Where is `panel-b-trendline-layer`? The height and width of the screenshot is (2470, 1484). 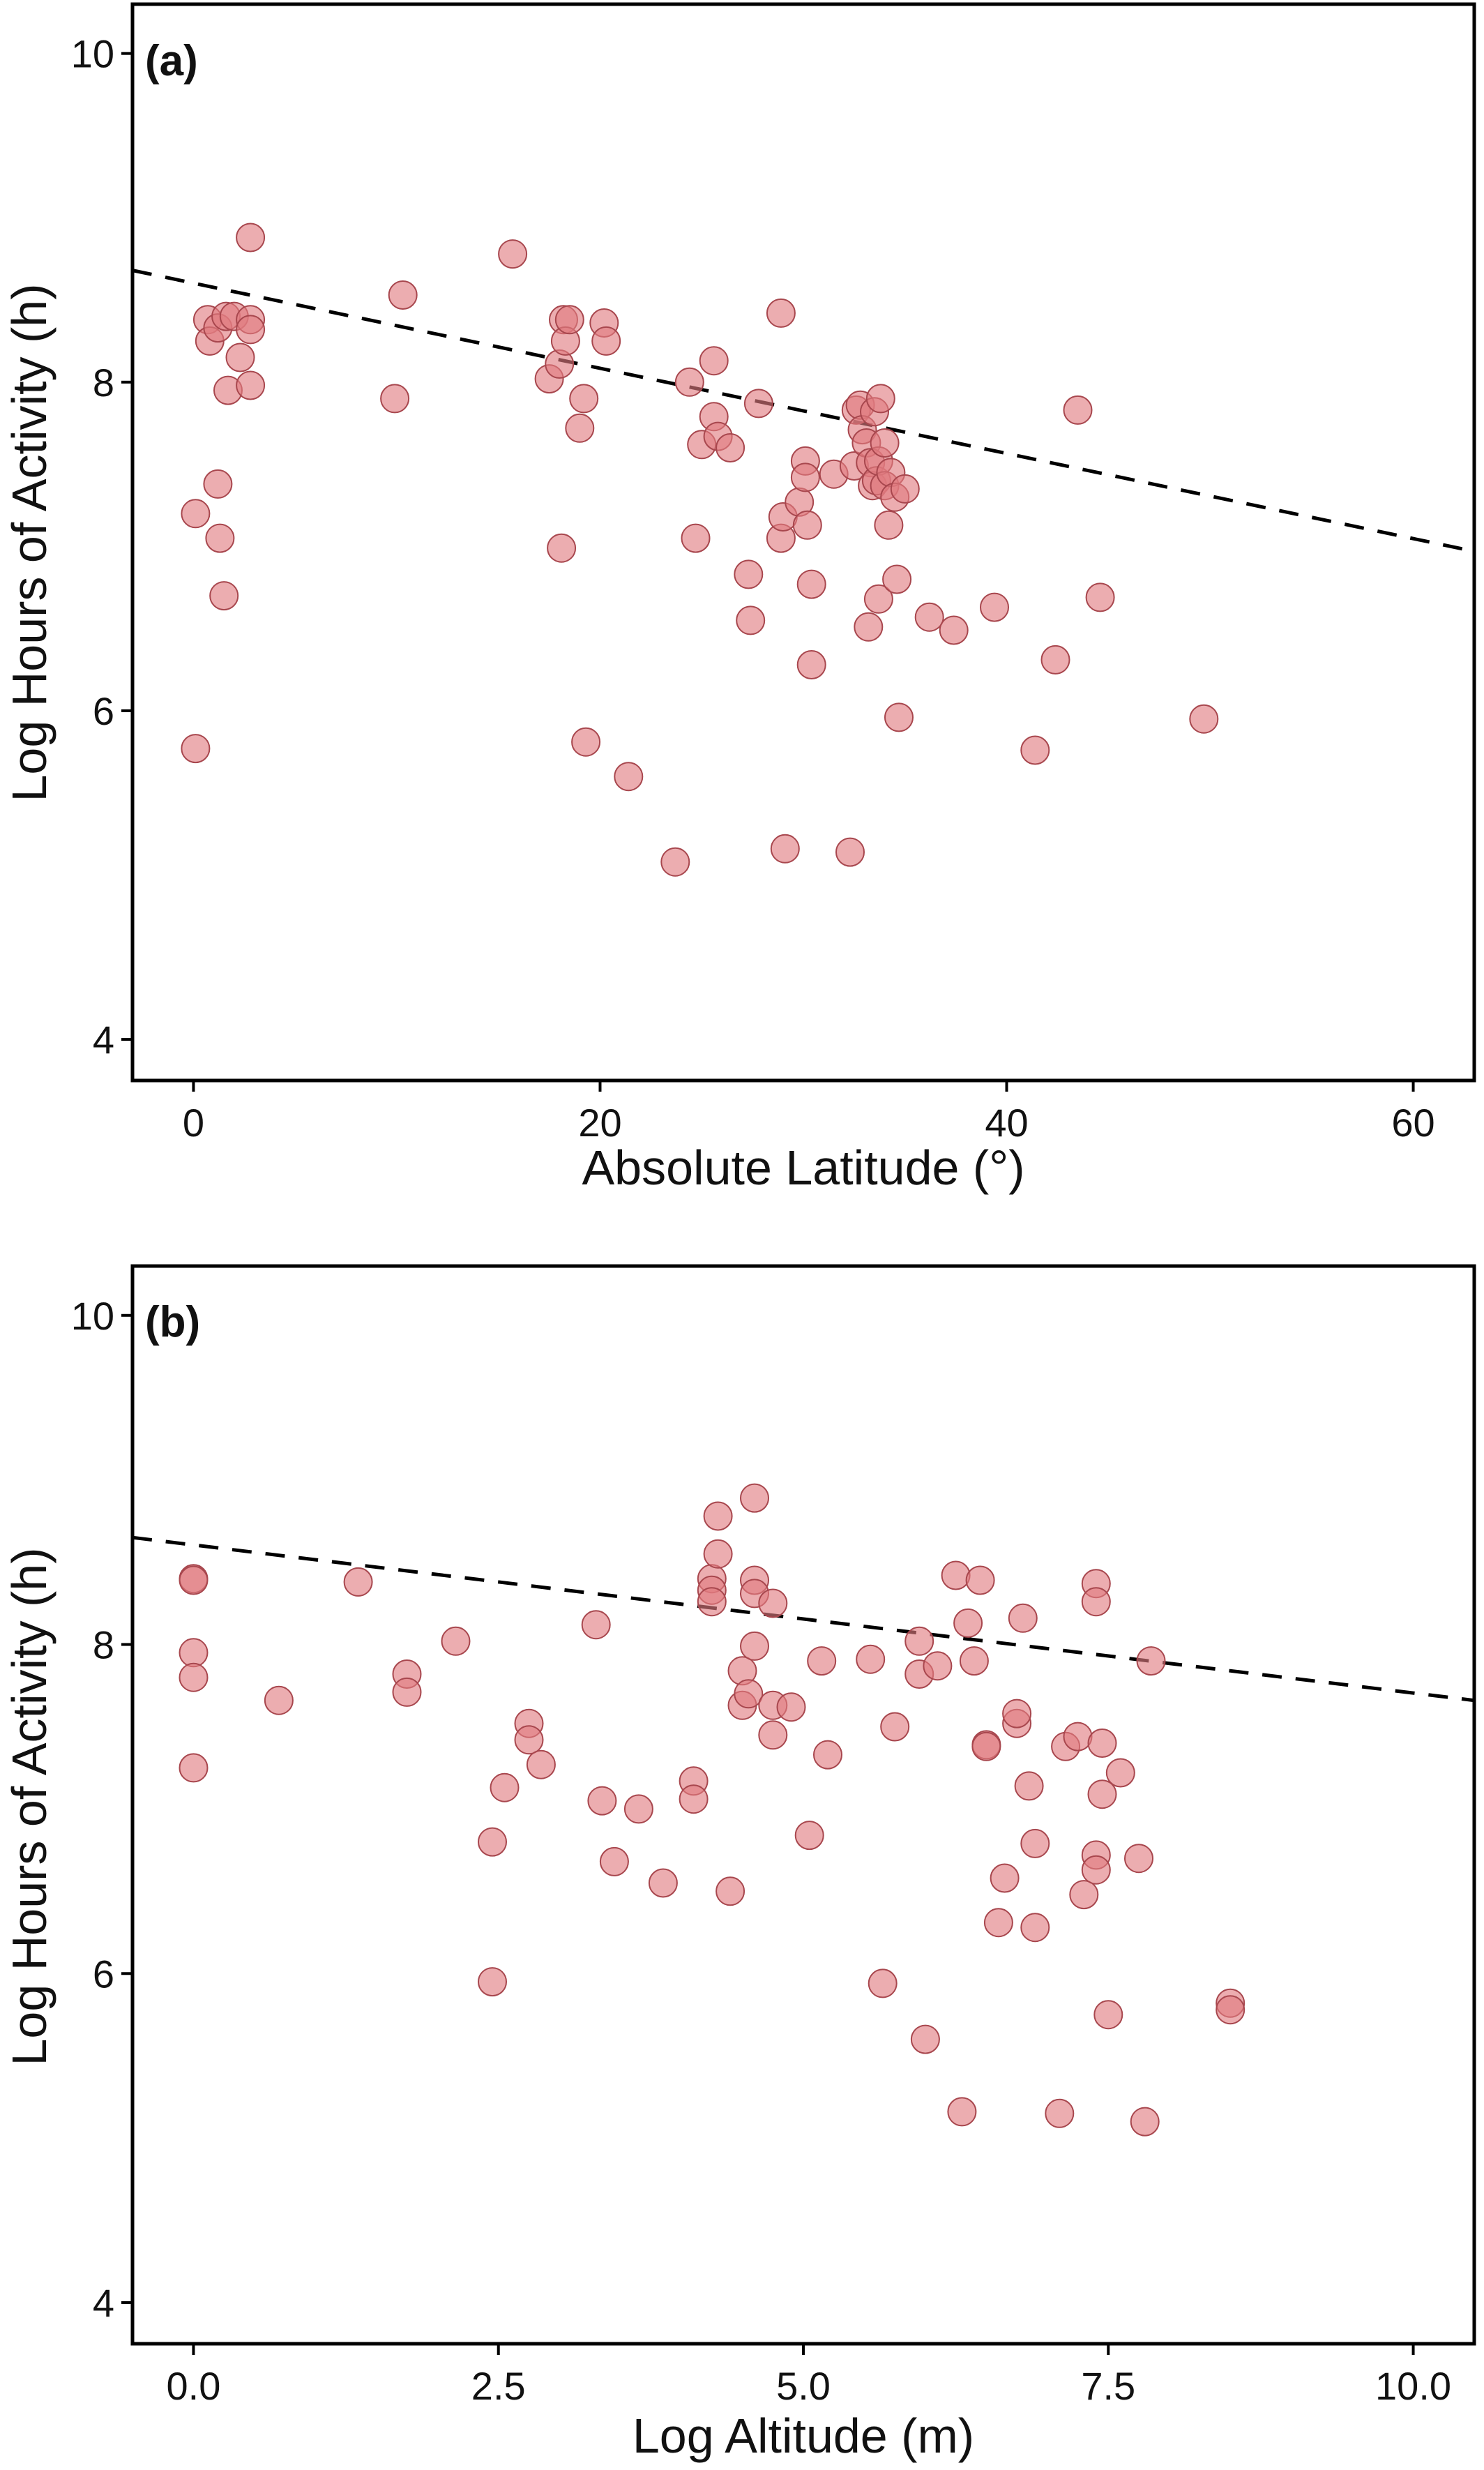
panel-b-trendline-layer is located at coordinates (803, 1619).